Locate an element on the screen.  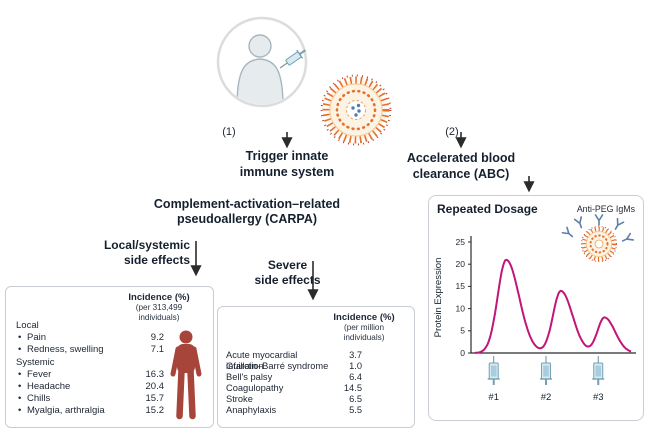
lnp-illustration is located at coordinates (356, 110).